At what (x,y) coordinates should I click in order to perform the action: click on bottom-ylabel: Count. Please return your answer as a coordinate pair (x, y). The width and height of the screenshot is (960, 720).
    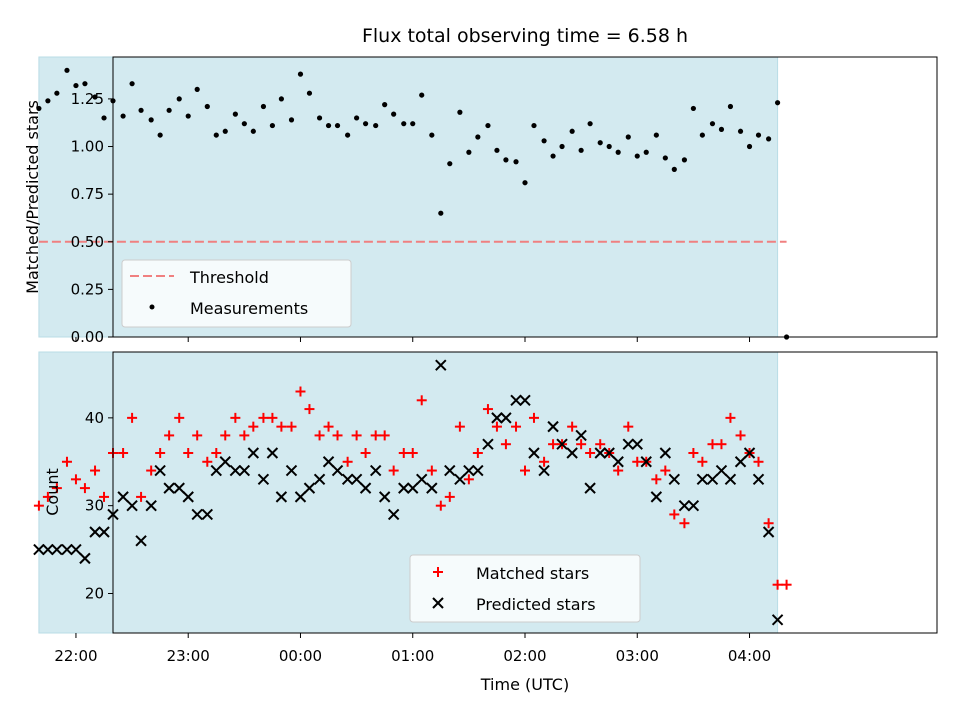
    Looking at the image, I should click on (52, 492).